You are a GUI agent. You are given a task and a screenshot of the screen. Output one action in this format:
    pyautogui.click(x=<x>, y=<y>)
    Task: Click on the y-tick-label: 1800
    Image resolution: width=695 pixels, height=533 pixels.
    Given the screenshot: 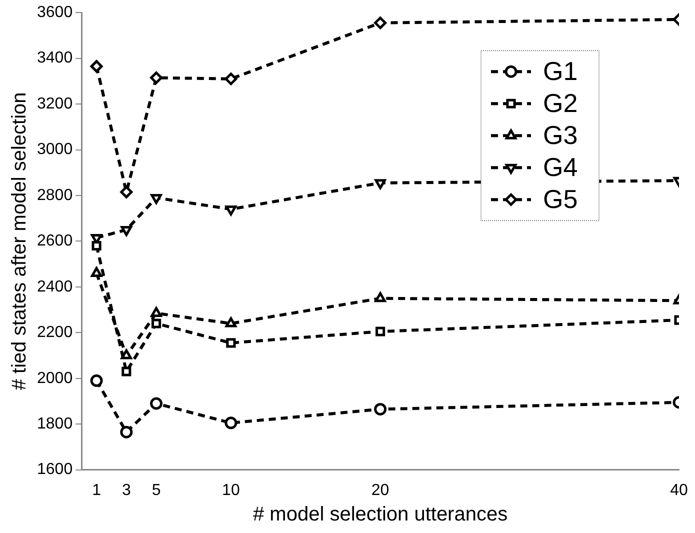 What is the action you would take?
    pyautogui.click(x=55, y=423)
    